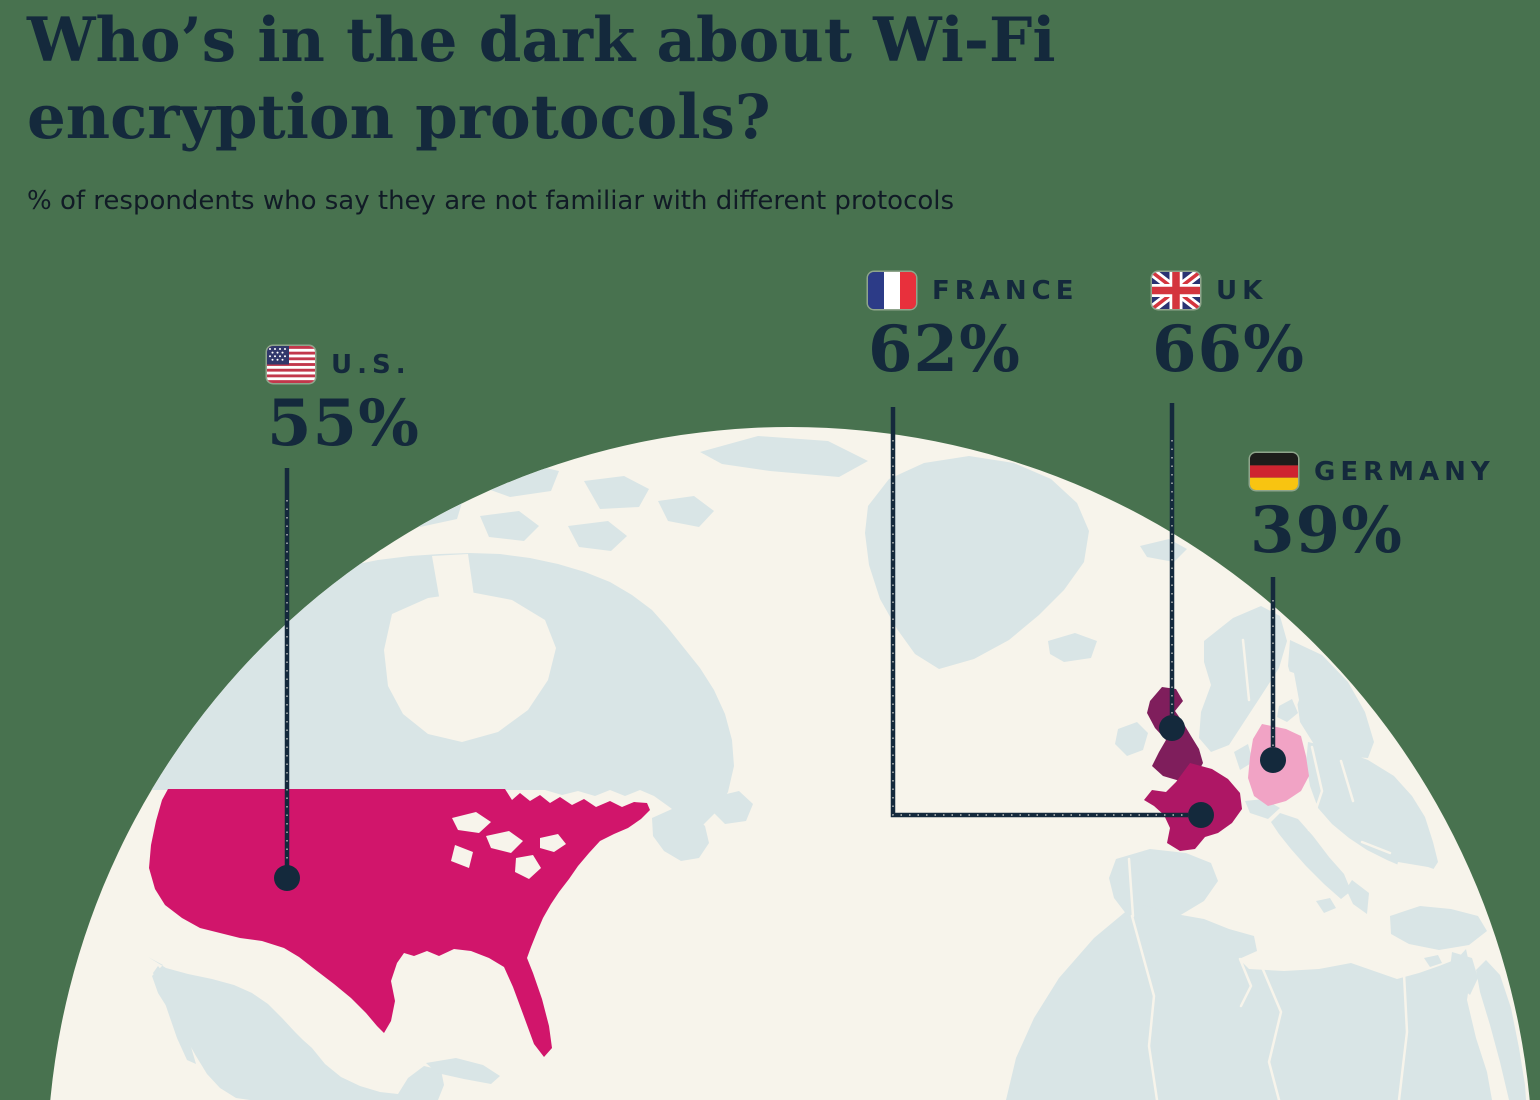 Image resolution: width=1540 pixels, height=1100 pixels. I want to click on percent-value-germany: 39%, so click(1326, 530).